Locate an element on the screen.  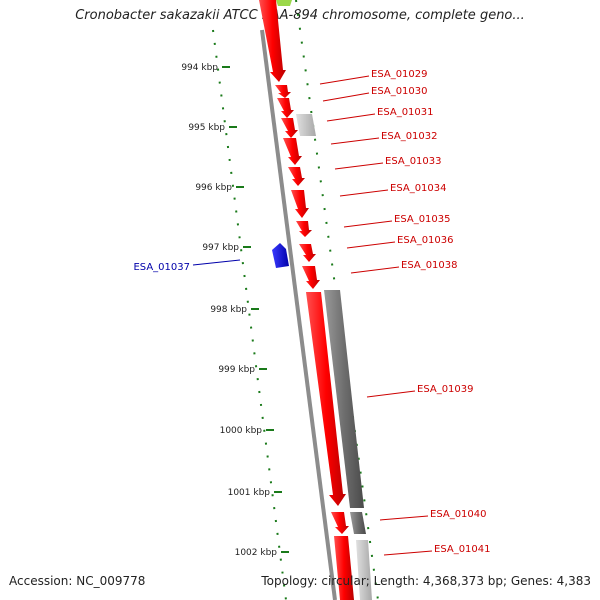
gene-label-ESA_01040: ESA_01040 is located at coordinates (458, 514).